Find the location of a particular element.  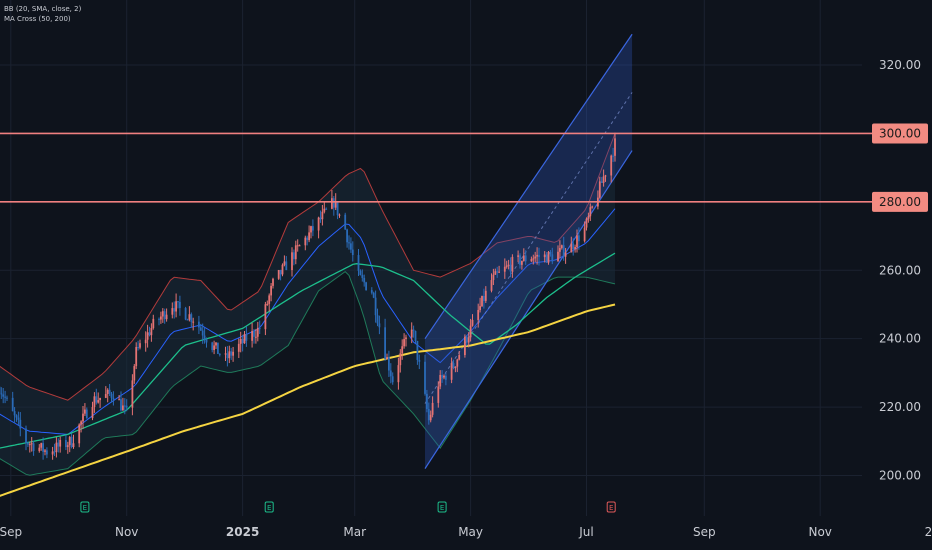

y-tick-label: 220.00 is located at coordinates (900, 407).